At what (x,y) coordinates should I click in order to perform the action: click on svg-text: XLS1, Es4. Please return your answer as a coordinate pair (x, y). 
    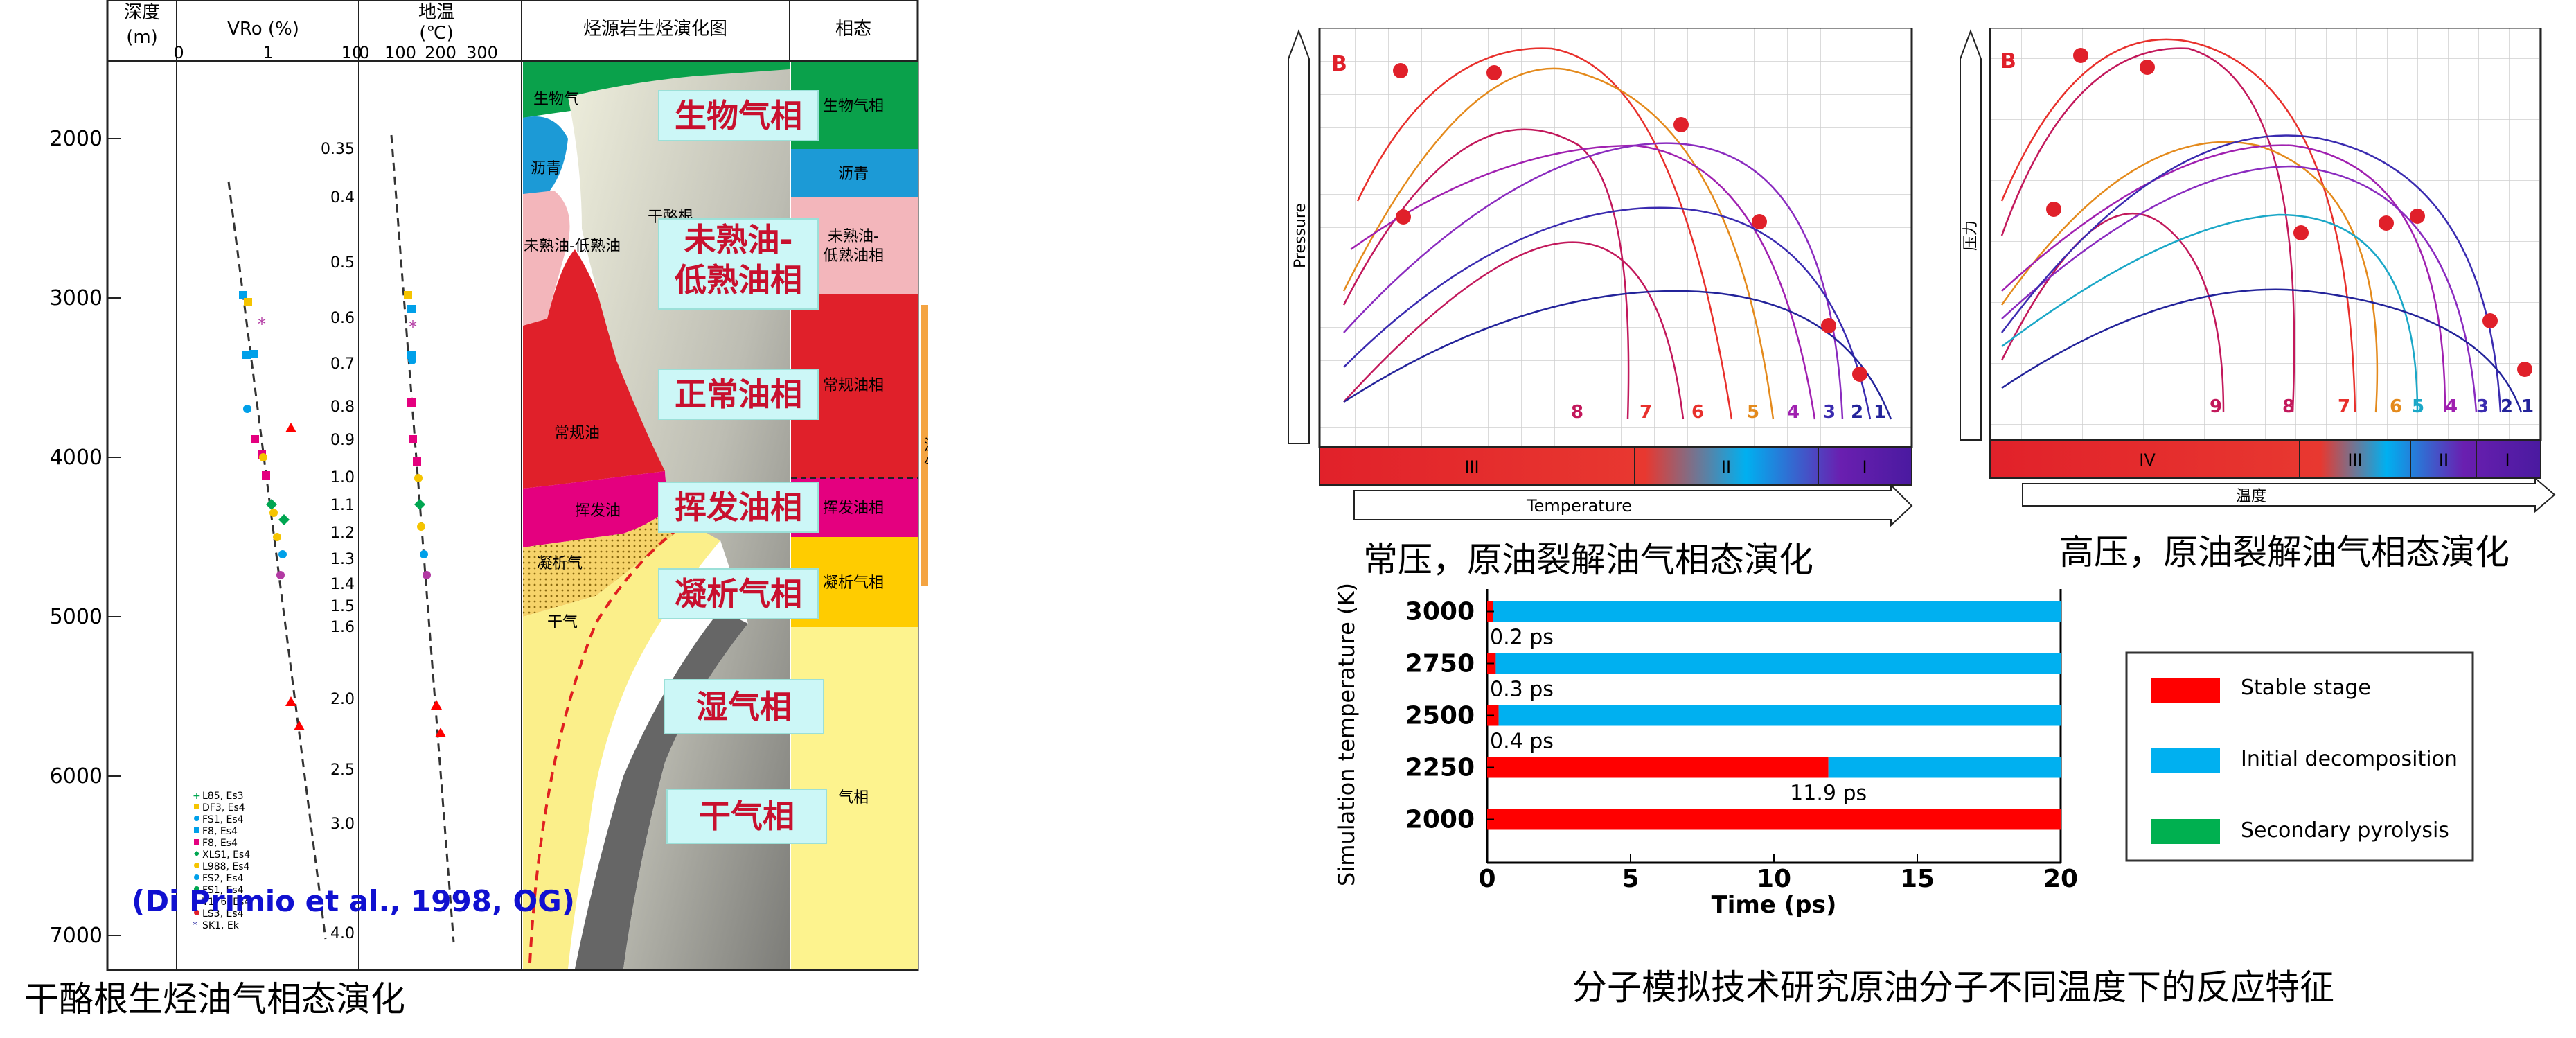
    Looking at the image, I should click on (226, 855).